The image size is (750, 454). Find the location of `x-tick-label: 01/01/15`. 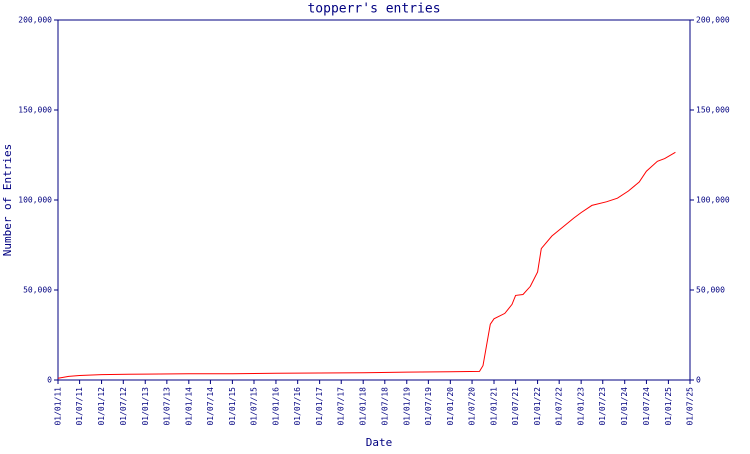

x-tick-label: 01/01/15 is located at coordinates (232, 406).